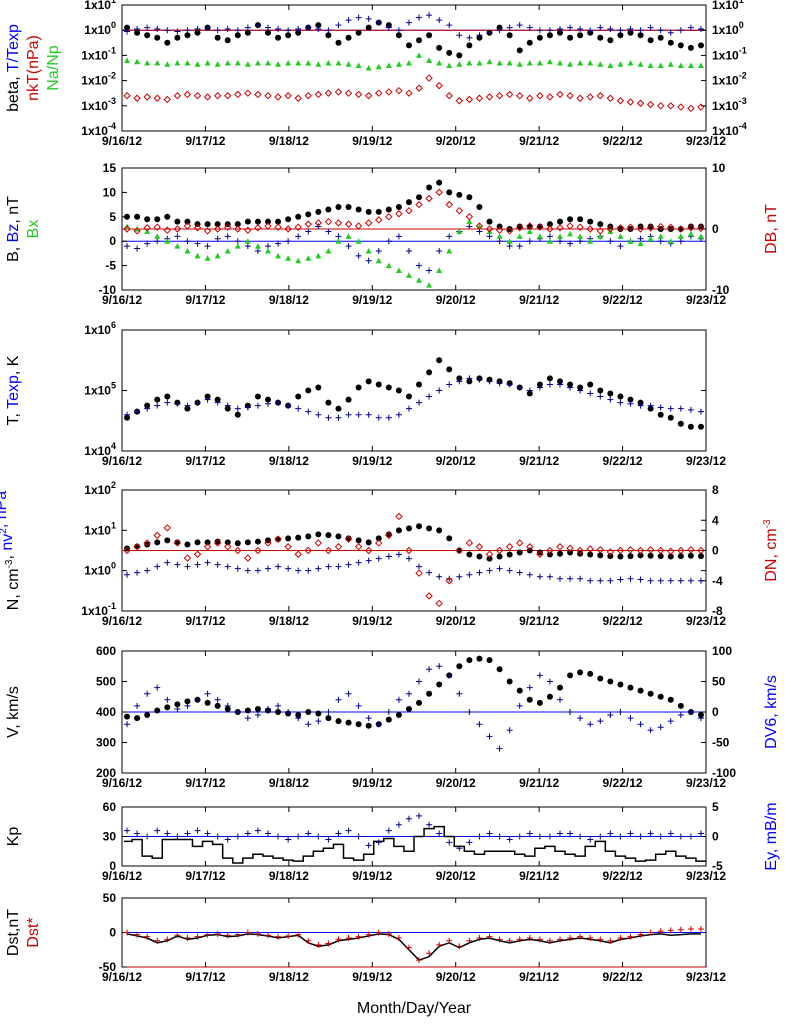  What do you see at coordinates (539, 783) in the screenshot?
I see `x-tick-label: 9/21/12` at bounding box center [539, 783].